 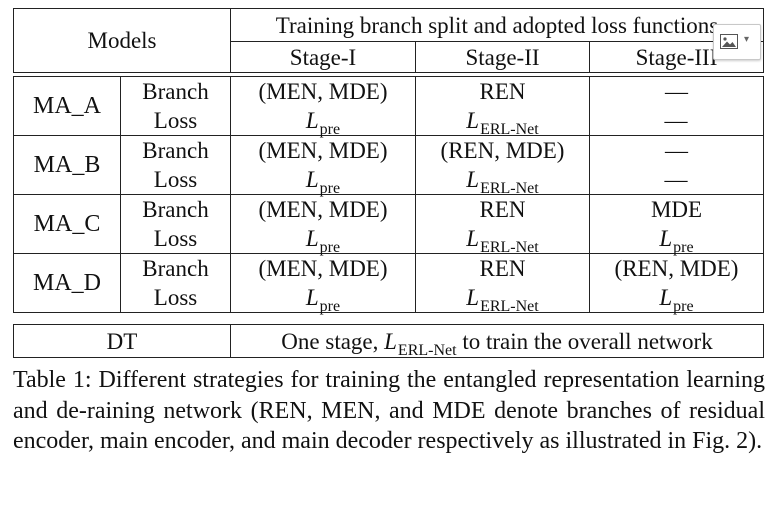 I want to click on branch-cell-stage-3: MDE, so click(x=676, y=209).